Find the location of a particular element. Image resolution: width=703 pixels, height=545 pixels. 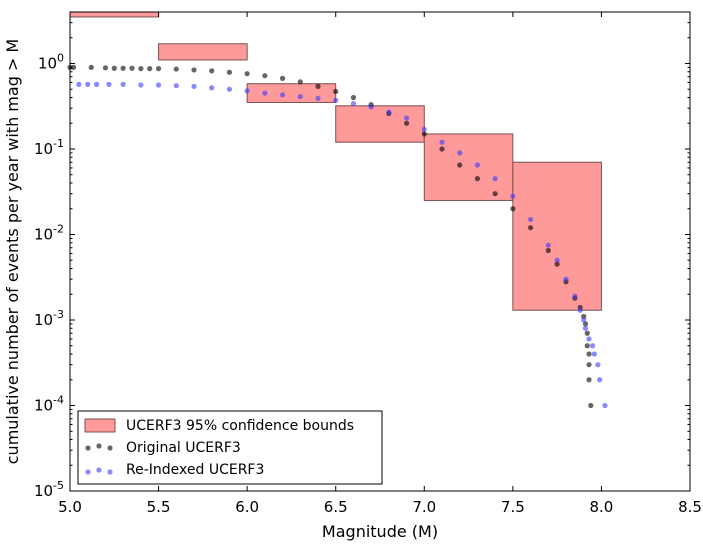

legend-frame is located at coordinates (230, 447).